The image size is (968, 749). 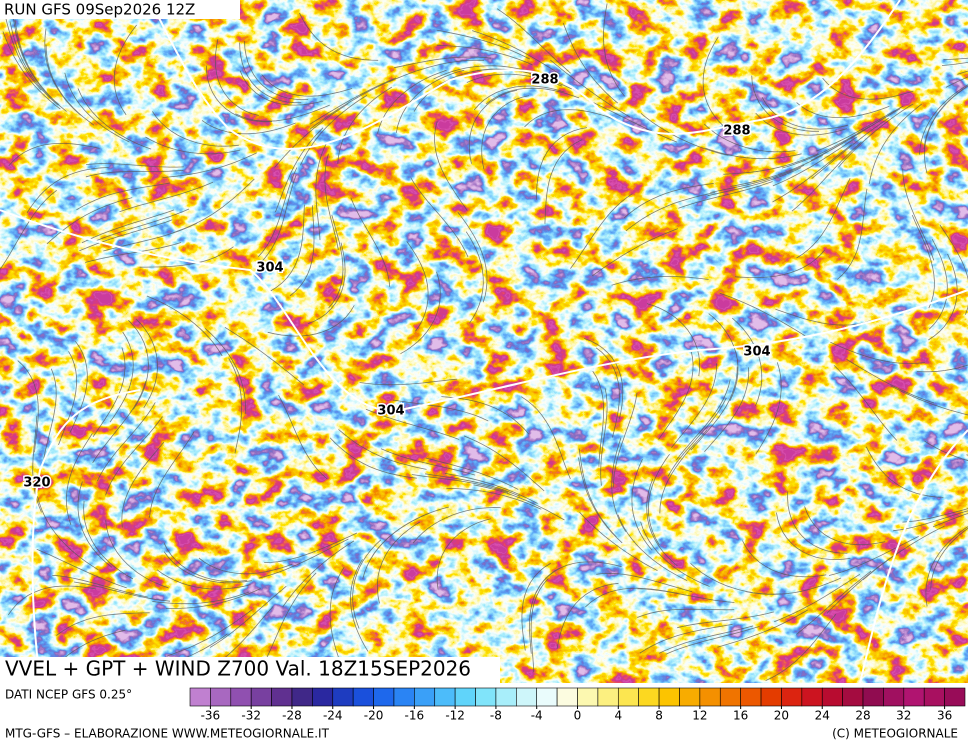 What do you see at coordinates (455, 716) in the screenshot?
I see `colorbar-tick-label: -12` at bounding box center [455, 716].